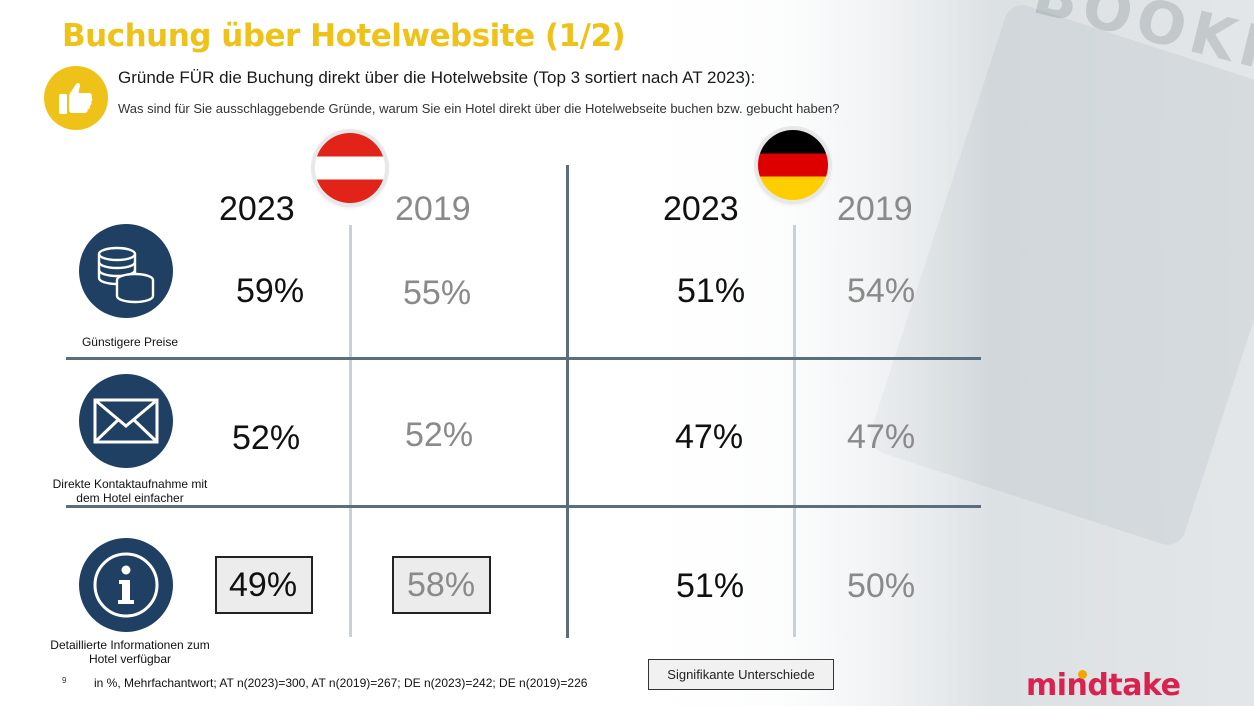 The width and height of the screenshot is (1254, 706). What do you see at coordinates (76, 98) in the screenshot?
I see `thumbs-up-icon` at bounding box center [76, 98].